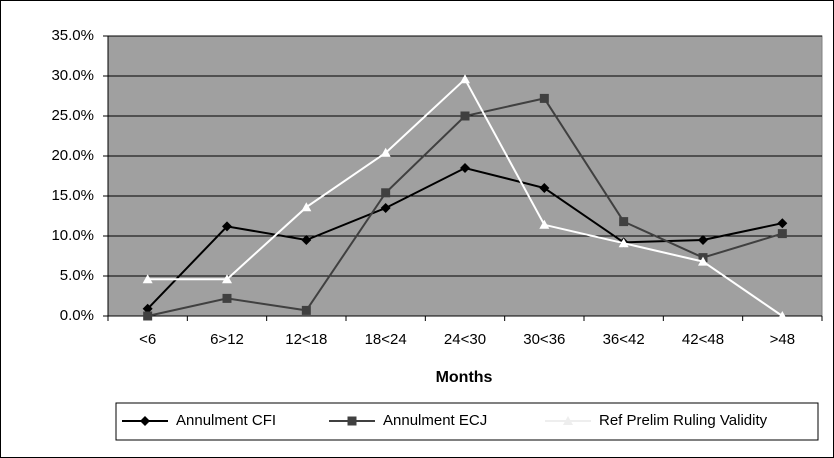  Describe the element at coordinates (465, 339) in the screenshot. I see `x-tick-label: 24<30` at that location.